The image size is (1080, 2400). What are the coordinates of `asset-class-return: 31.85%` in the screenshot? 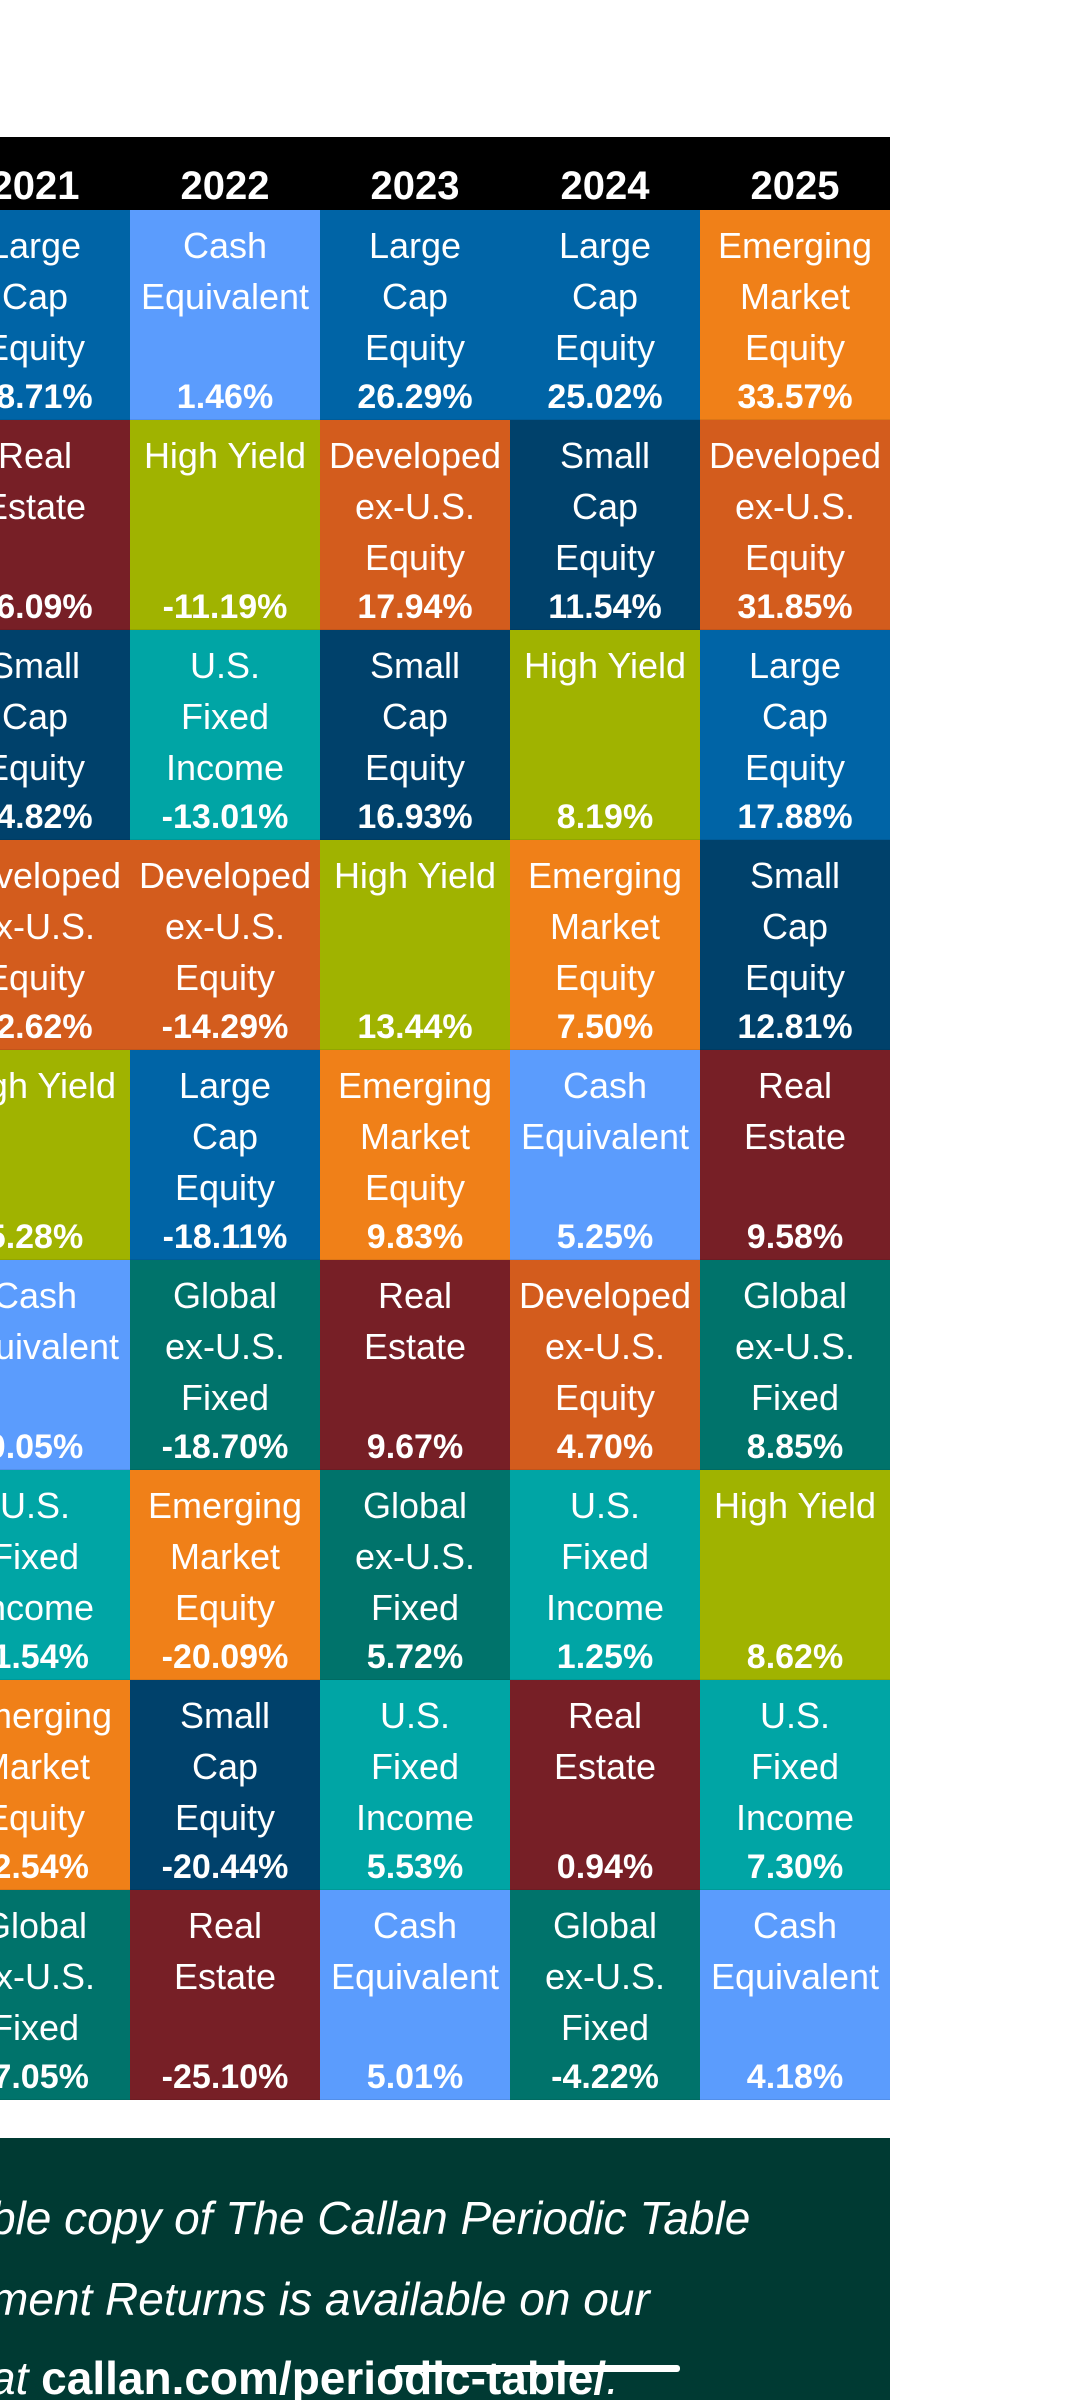 It's located at (795, 607).